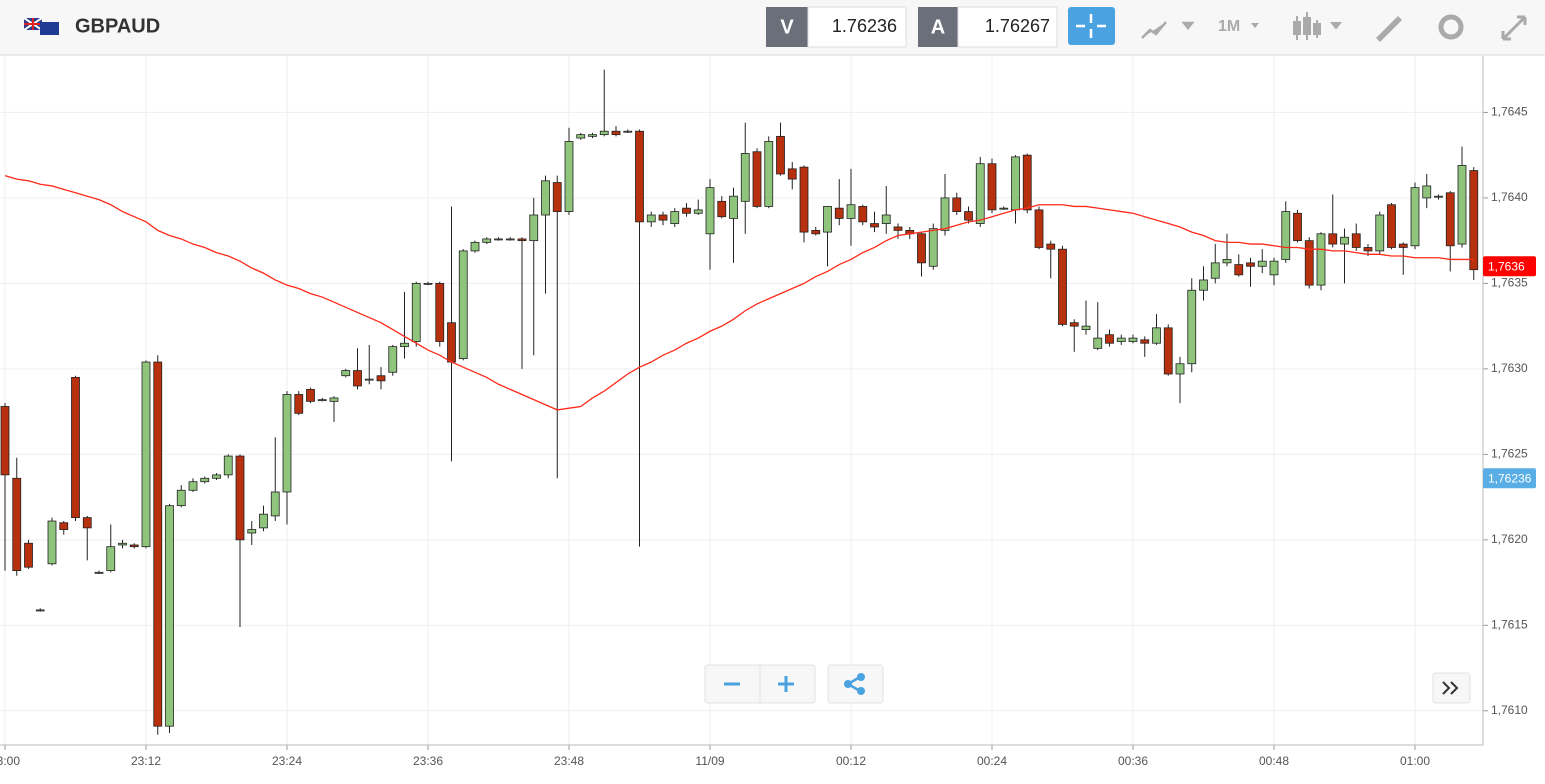 This screenshot has height=784, width=1545. I want to click on buy-label: A, so click(938, 27).